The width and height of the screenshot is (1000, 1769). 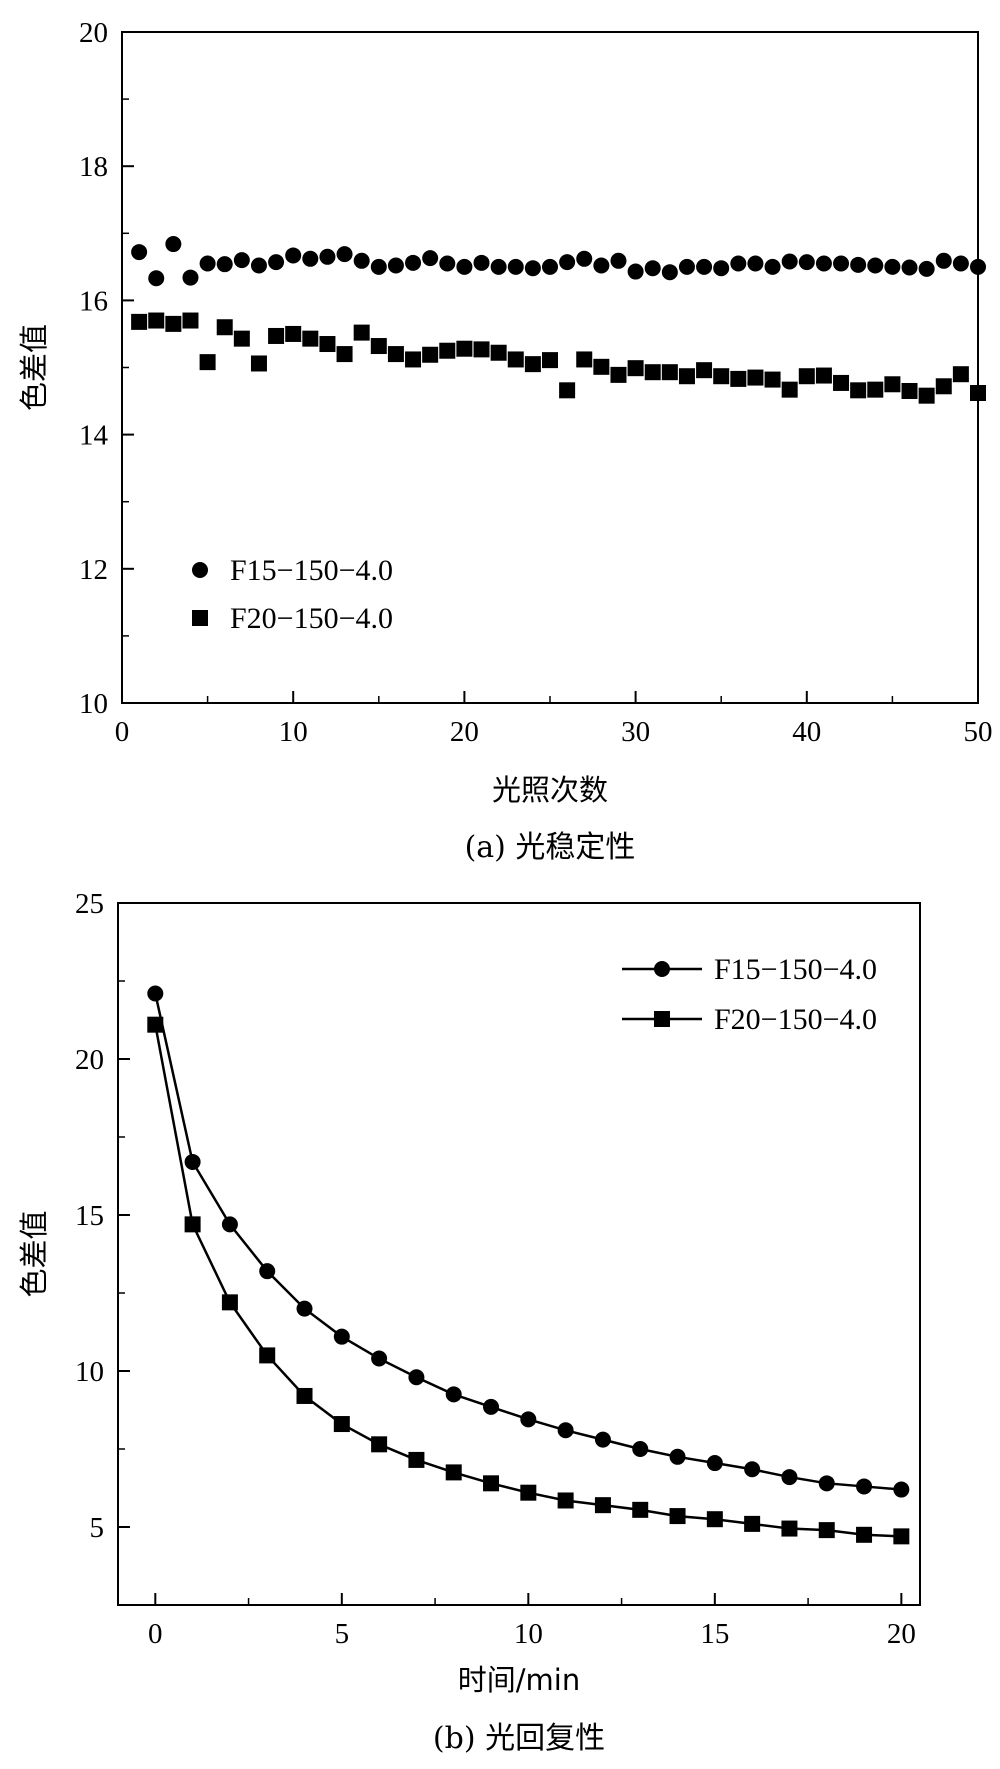 What do you see at coordinates (34, 1253) in the screenshot?
I see `panel-b-y-axis-label: 色差值` at bounding box center [34, 1253].